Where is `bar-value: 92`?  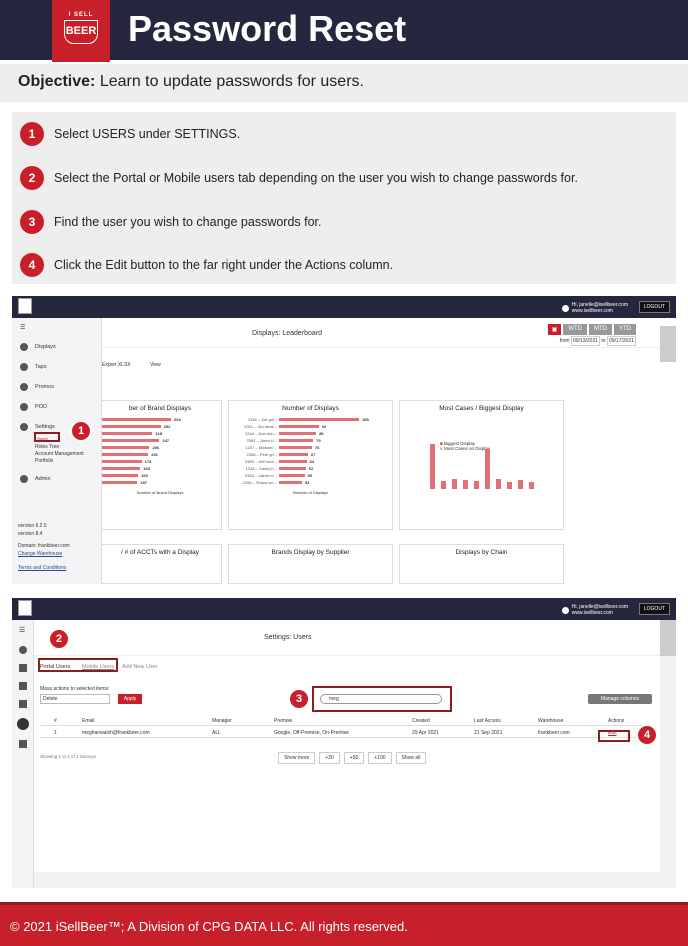 bar-value: 92 is located at coordinates (324, 426).